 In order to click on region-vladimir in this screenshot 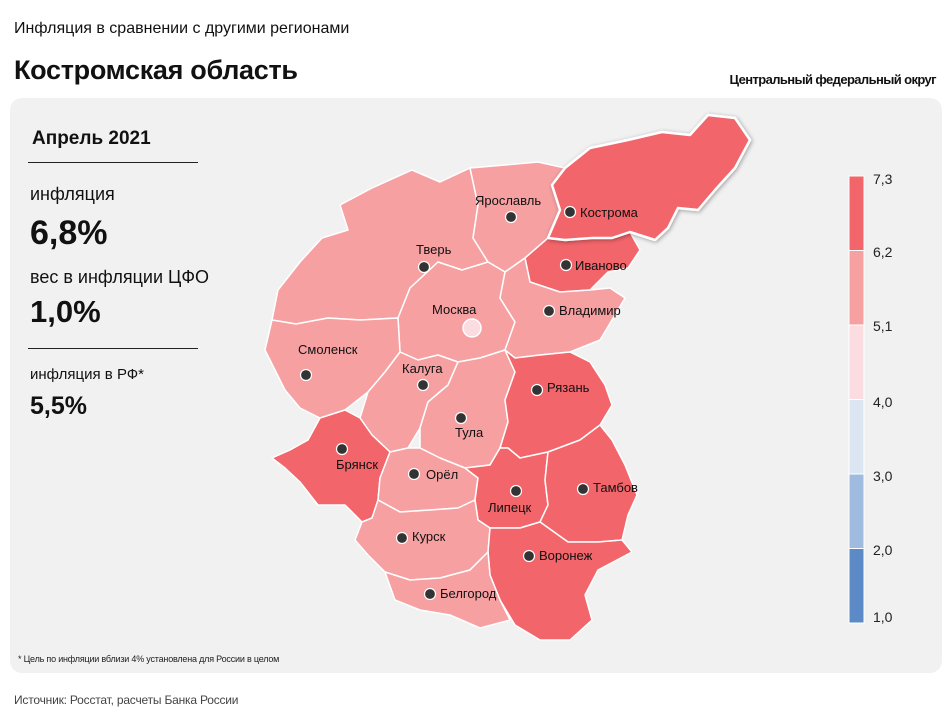, I will do `click(562, 308)`.